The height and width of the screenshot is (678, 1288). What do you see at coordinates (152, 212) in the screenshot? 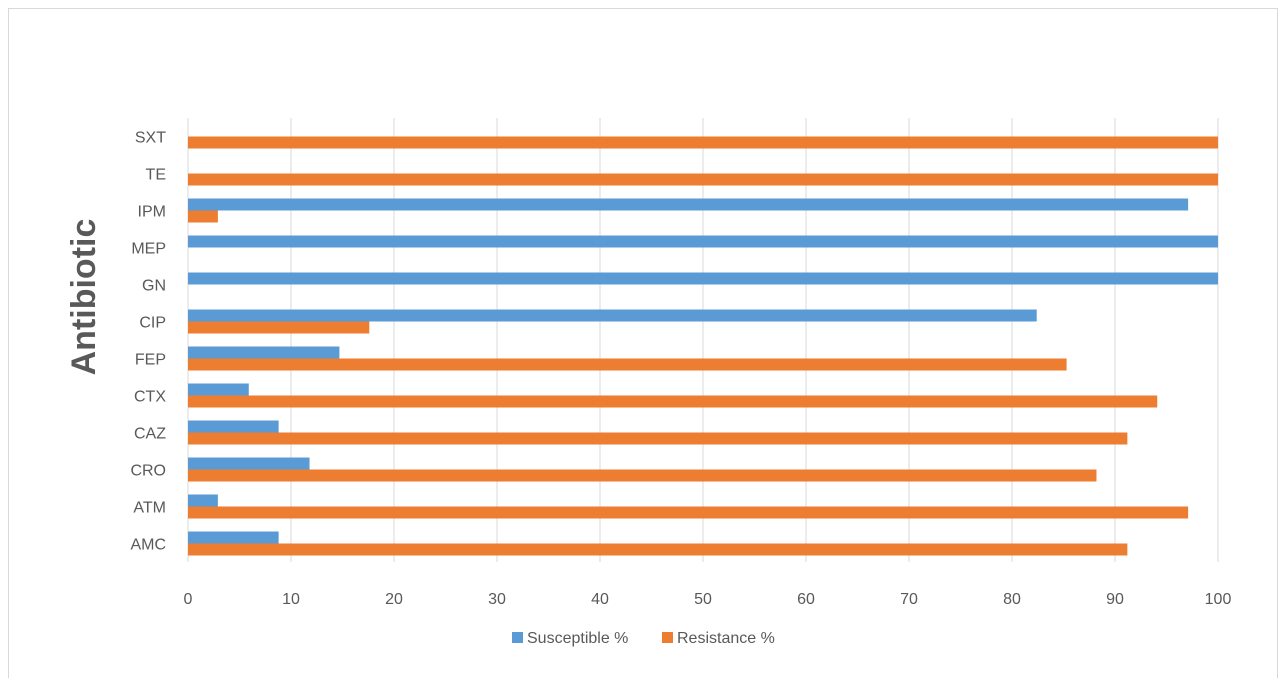
I see `category-label: IPM` at bounding box center [152, 212].